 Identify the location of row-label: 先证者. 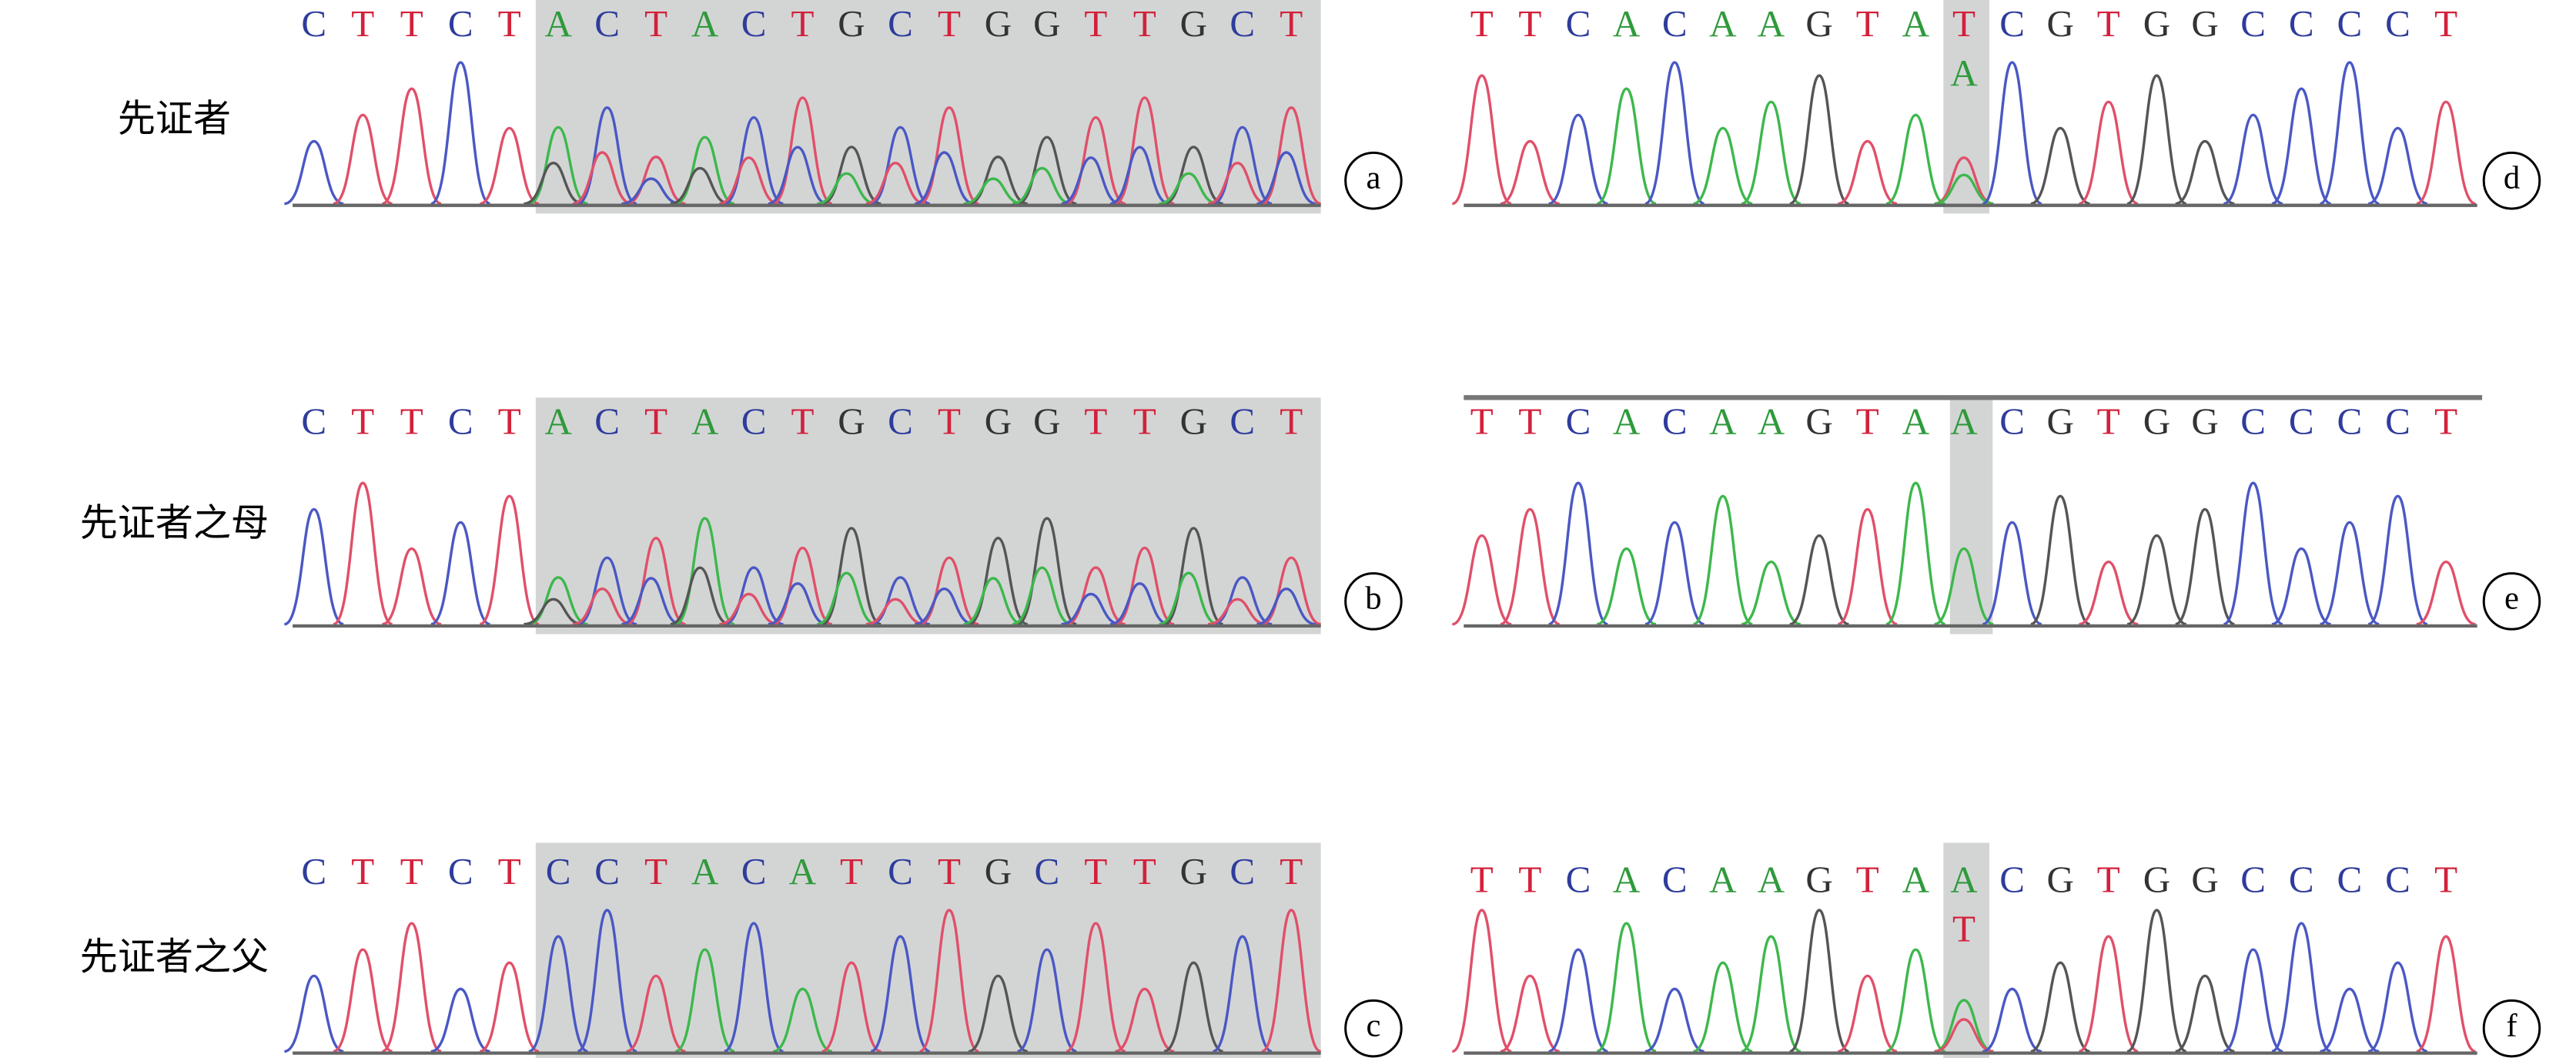
(174, 118).